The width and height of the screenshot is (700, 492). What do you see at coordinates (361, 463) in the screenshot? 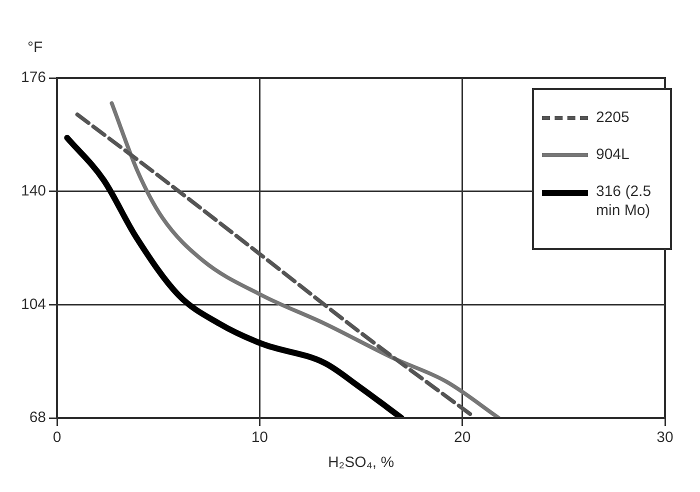
I see `x-axis-title: H₂SO₄, %` at bounding box center [361, 463].